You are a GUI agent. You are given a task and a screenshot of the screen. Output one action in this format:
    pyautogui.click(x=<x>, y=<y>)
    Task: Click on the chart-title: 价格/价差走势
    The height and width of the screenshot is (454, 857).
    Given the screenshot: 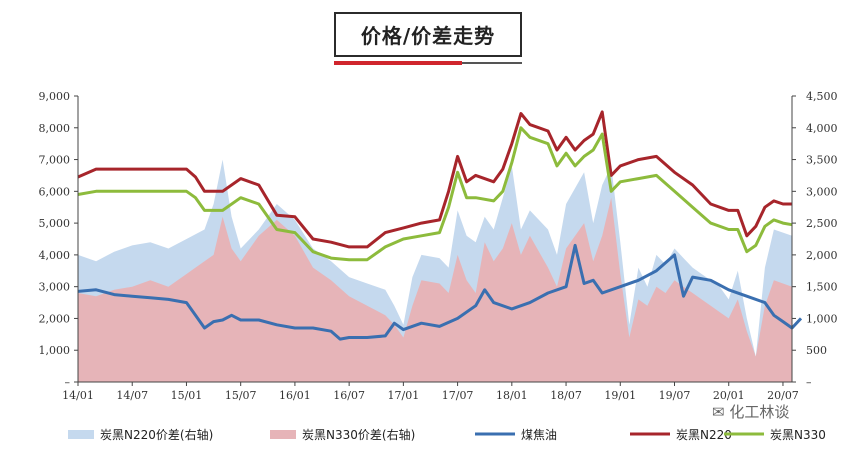 What is the action you would take?
    pyautogui.click(x=428, y=36)
    